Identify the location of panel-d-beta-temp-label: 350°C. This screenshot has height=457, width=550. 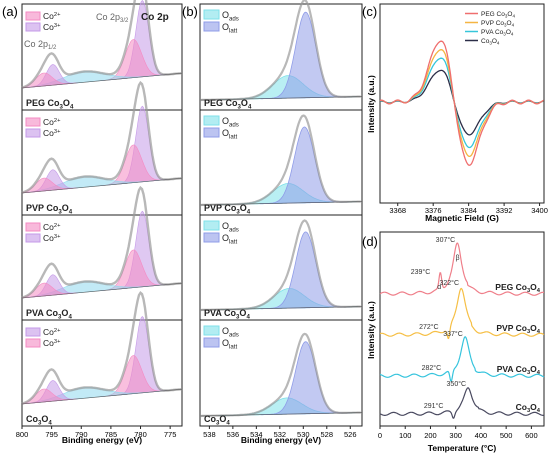
(457, 384).